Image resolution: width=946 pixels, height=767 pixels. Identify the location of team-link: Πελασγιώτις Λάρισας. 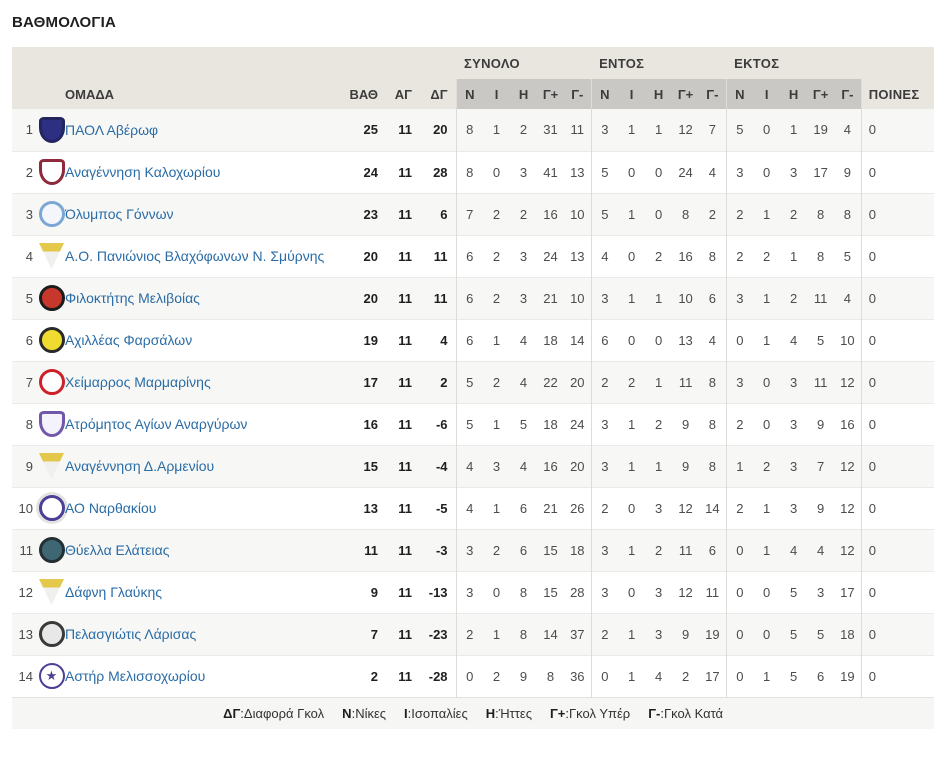
(131, 634).